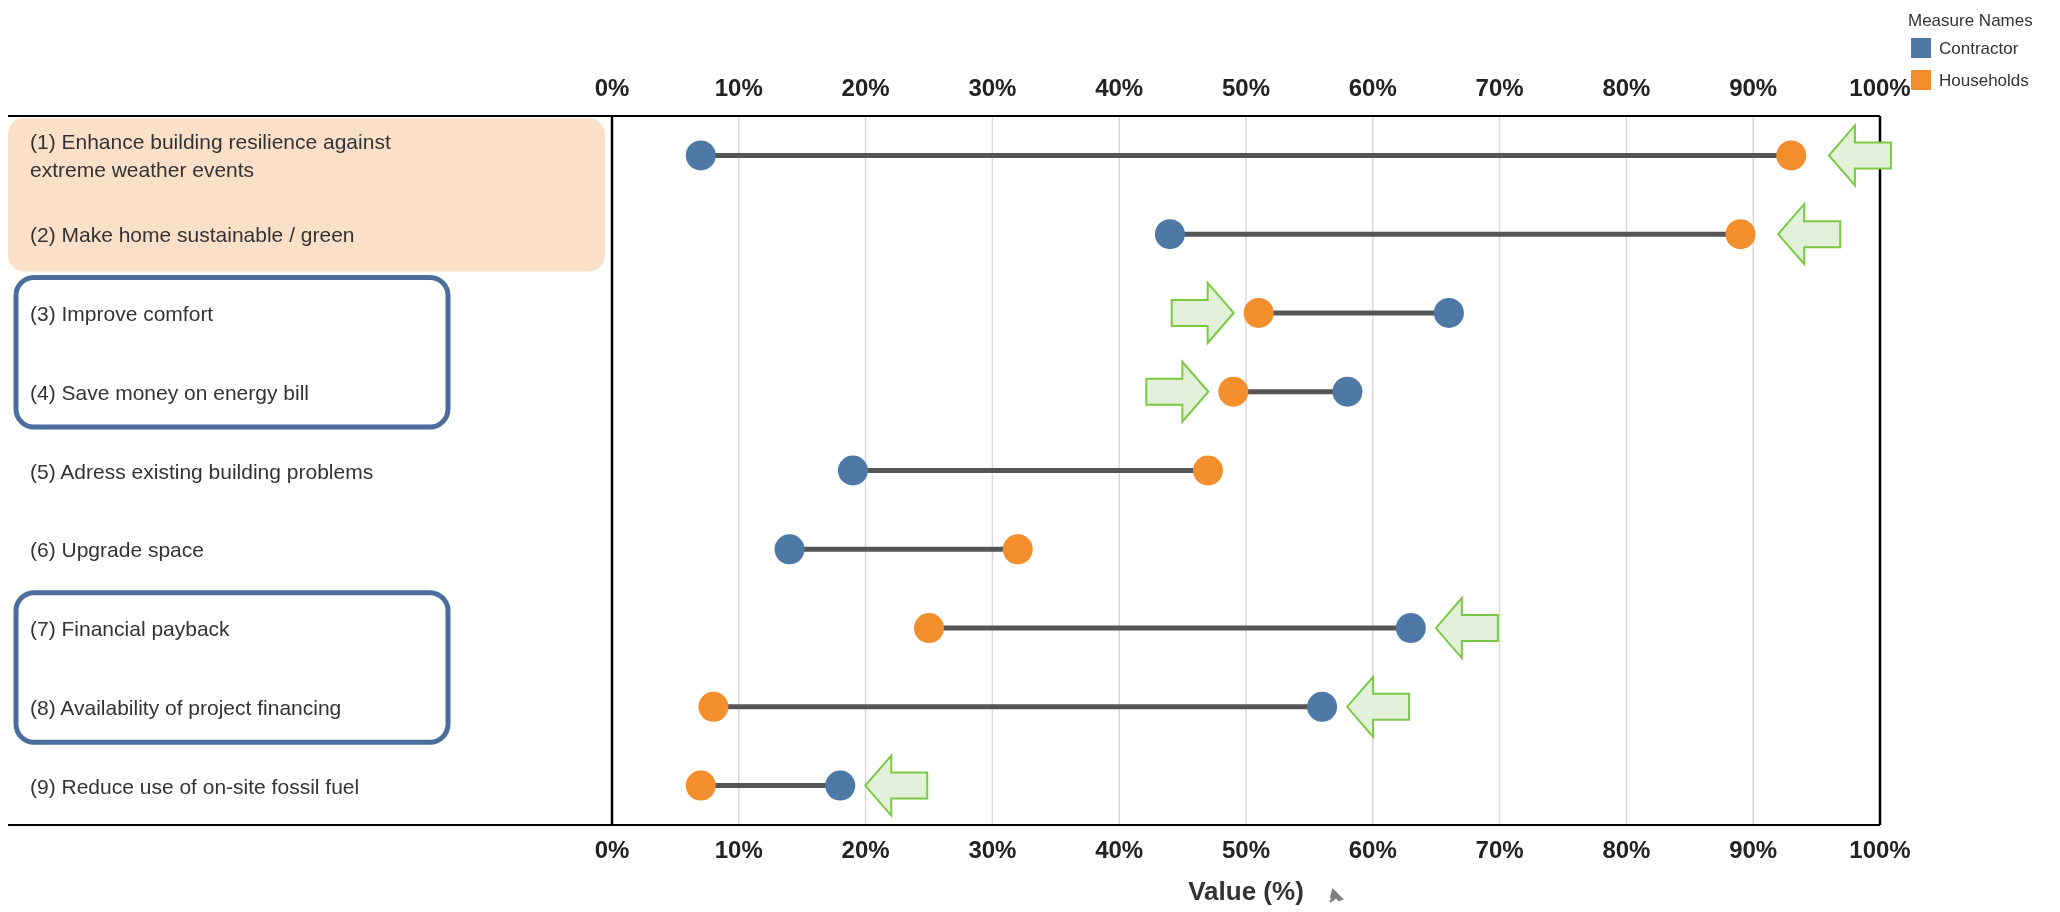 This screenshot has width=2060, height=912. What do you see at coordinates (122, 313) in the screenshot?
I see `y-tick-label: (3) Improve comfort` at bounding box center [122, 313].